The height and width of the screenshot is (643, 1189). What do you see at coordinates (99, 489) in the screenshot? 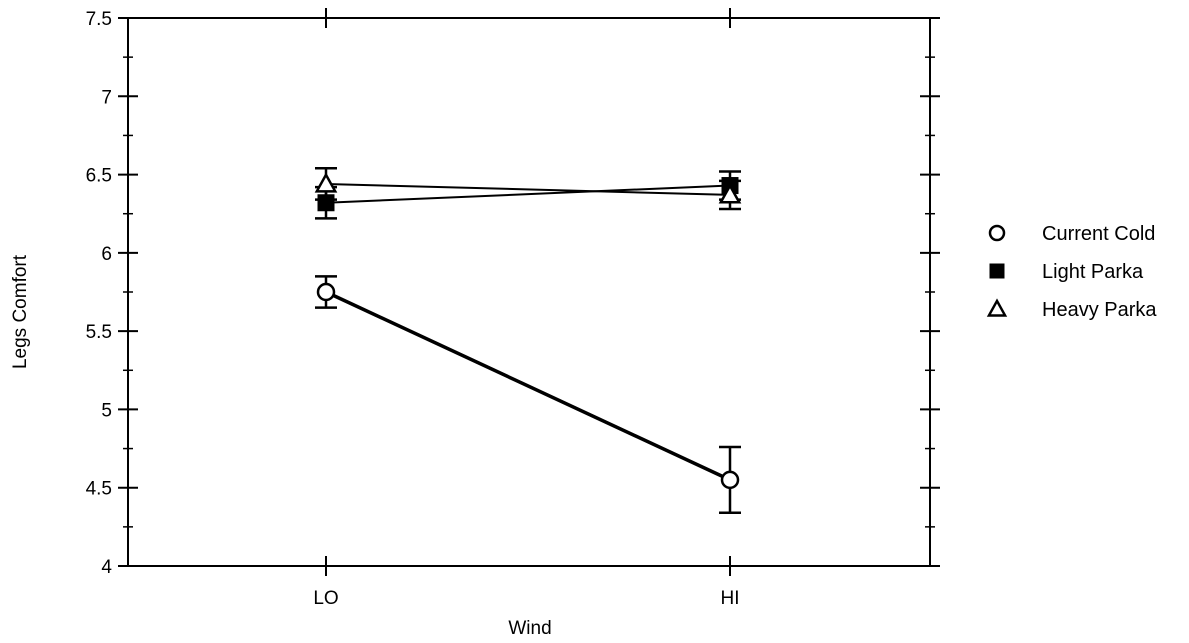
I see `y-tick-label: 4.5` at bounding box center [99, 489].